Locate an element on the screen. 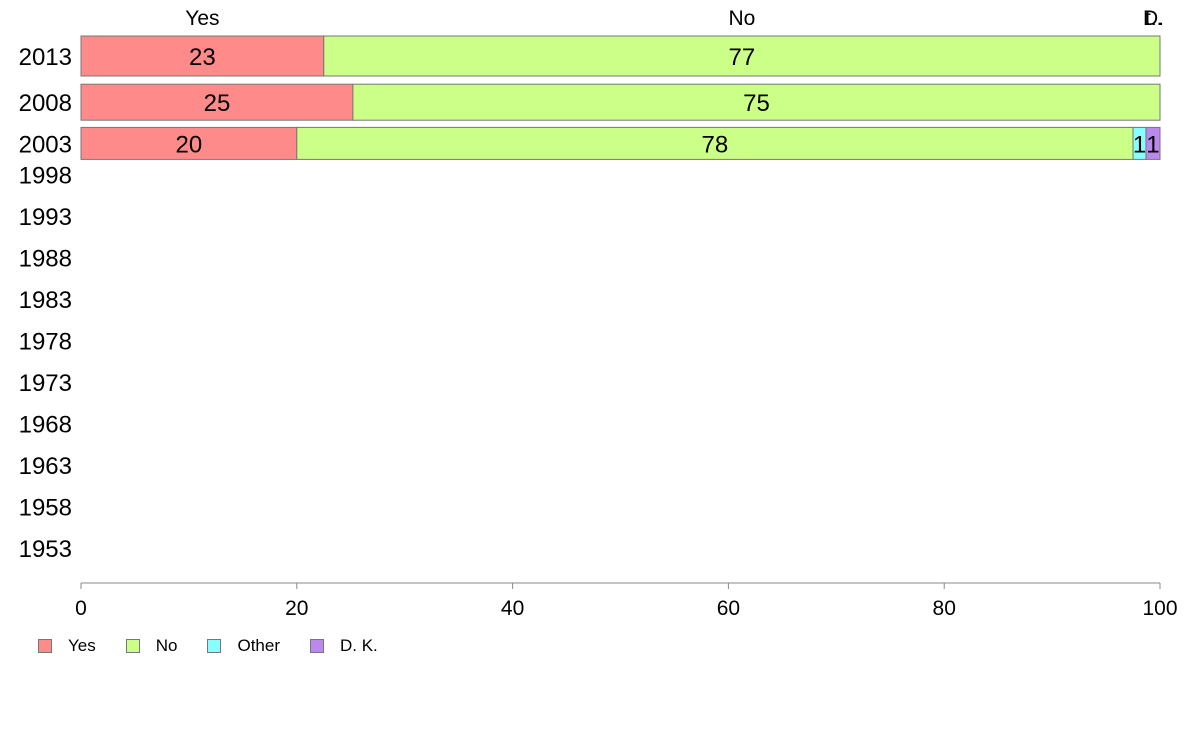 The width and height of the screenshot is (1188, 741). category-label: 1958 is located at coordinates (45, 508).